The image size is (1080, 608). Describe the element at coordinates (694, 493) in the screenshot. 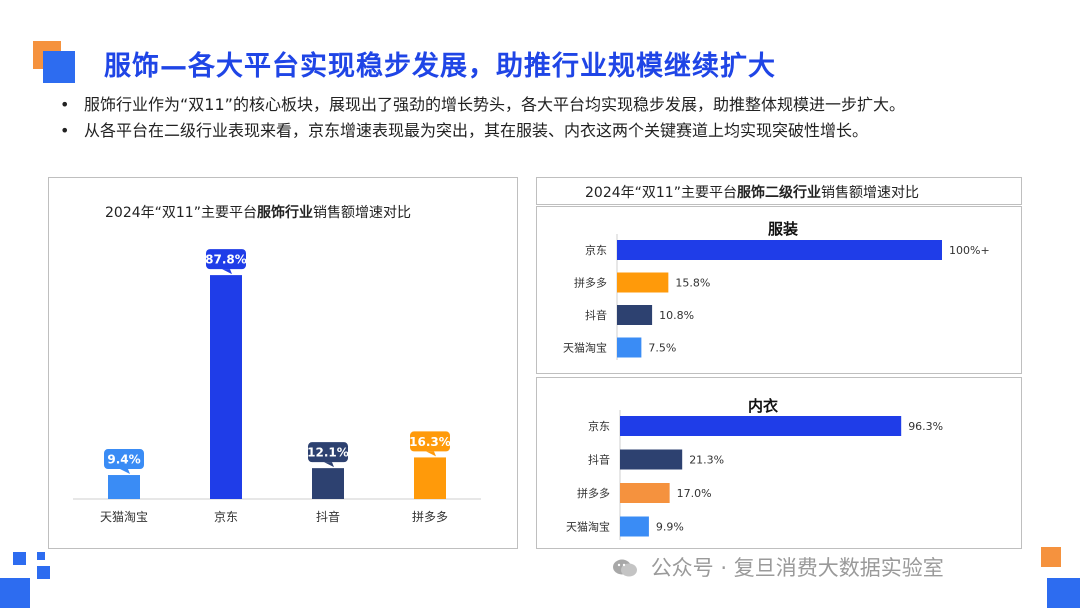

I see `data-label: 17.0%` at that location.